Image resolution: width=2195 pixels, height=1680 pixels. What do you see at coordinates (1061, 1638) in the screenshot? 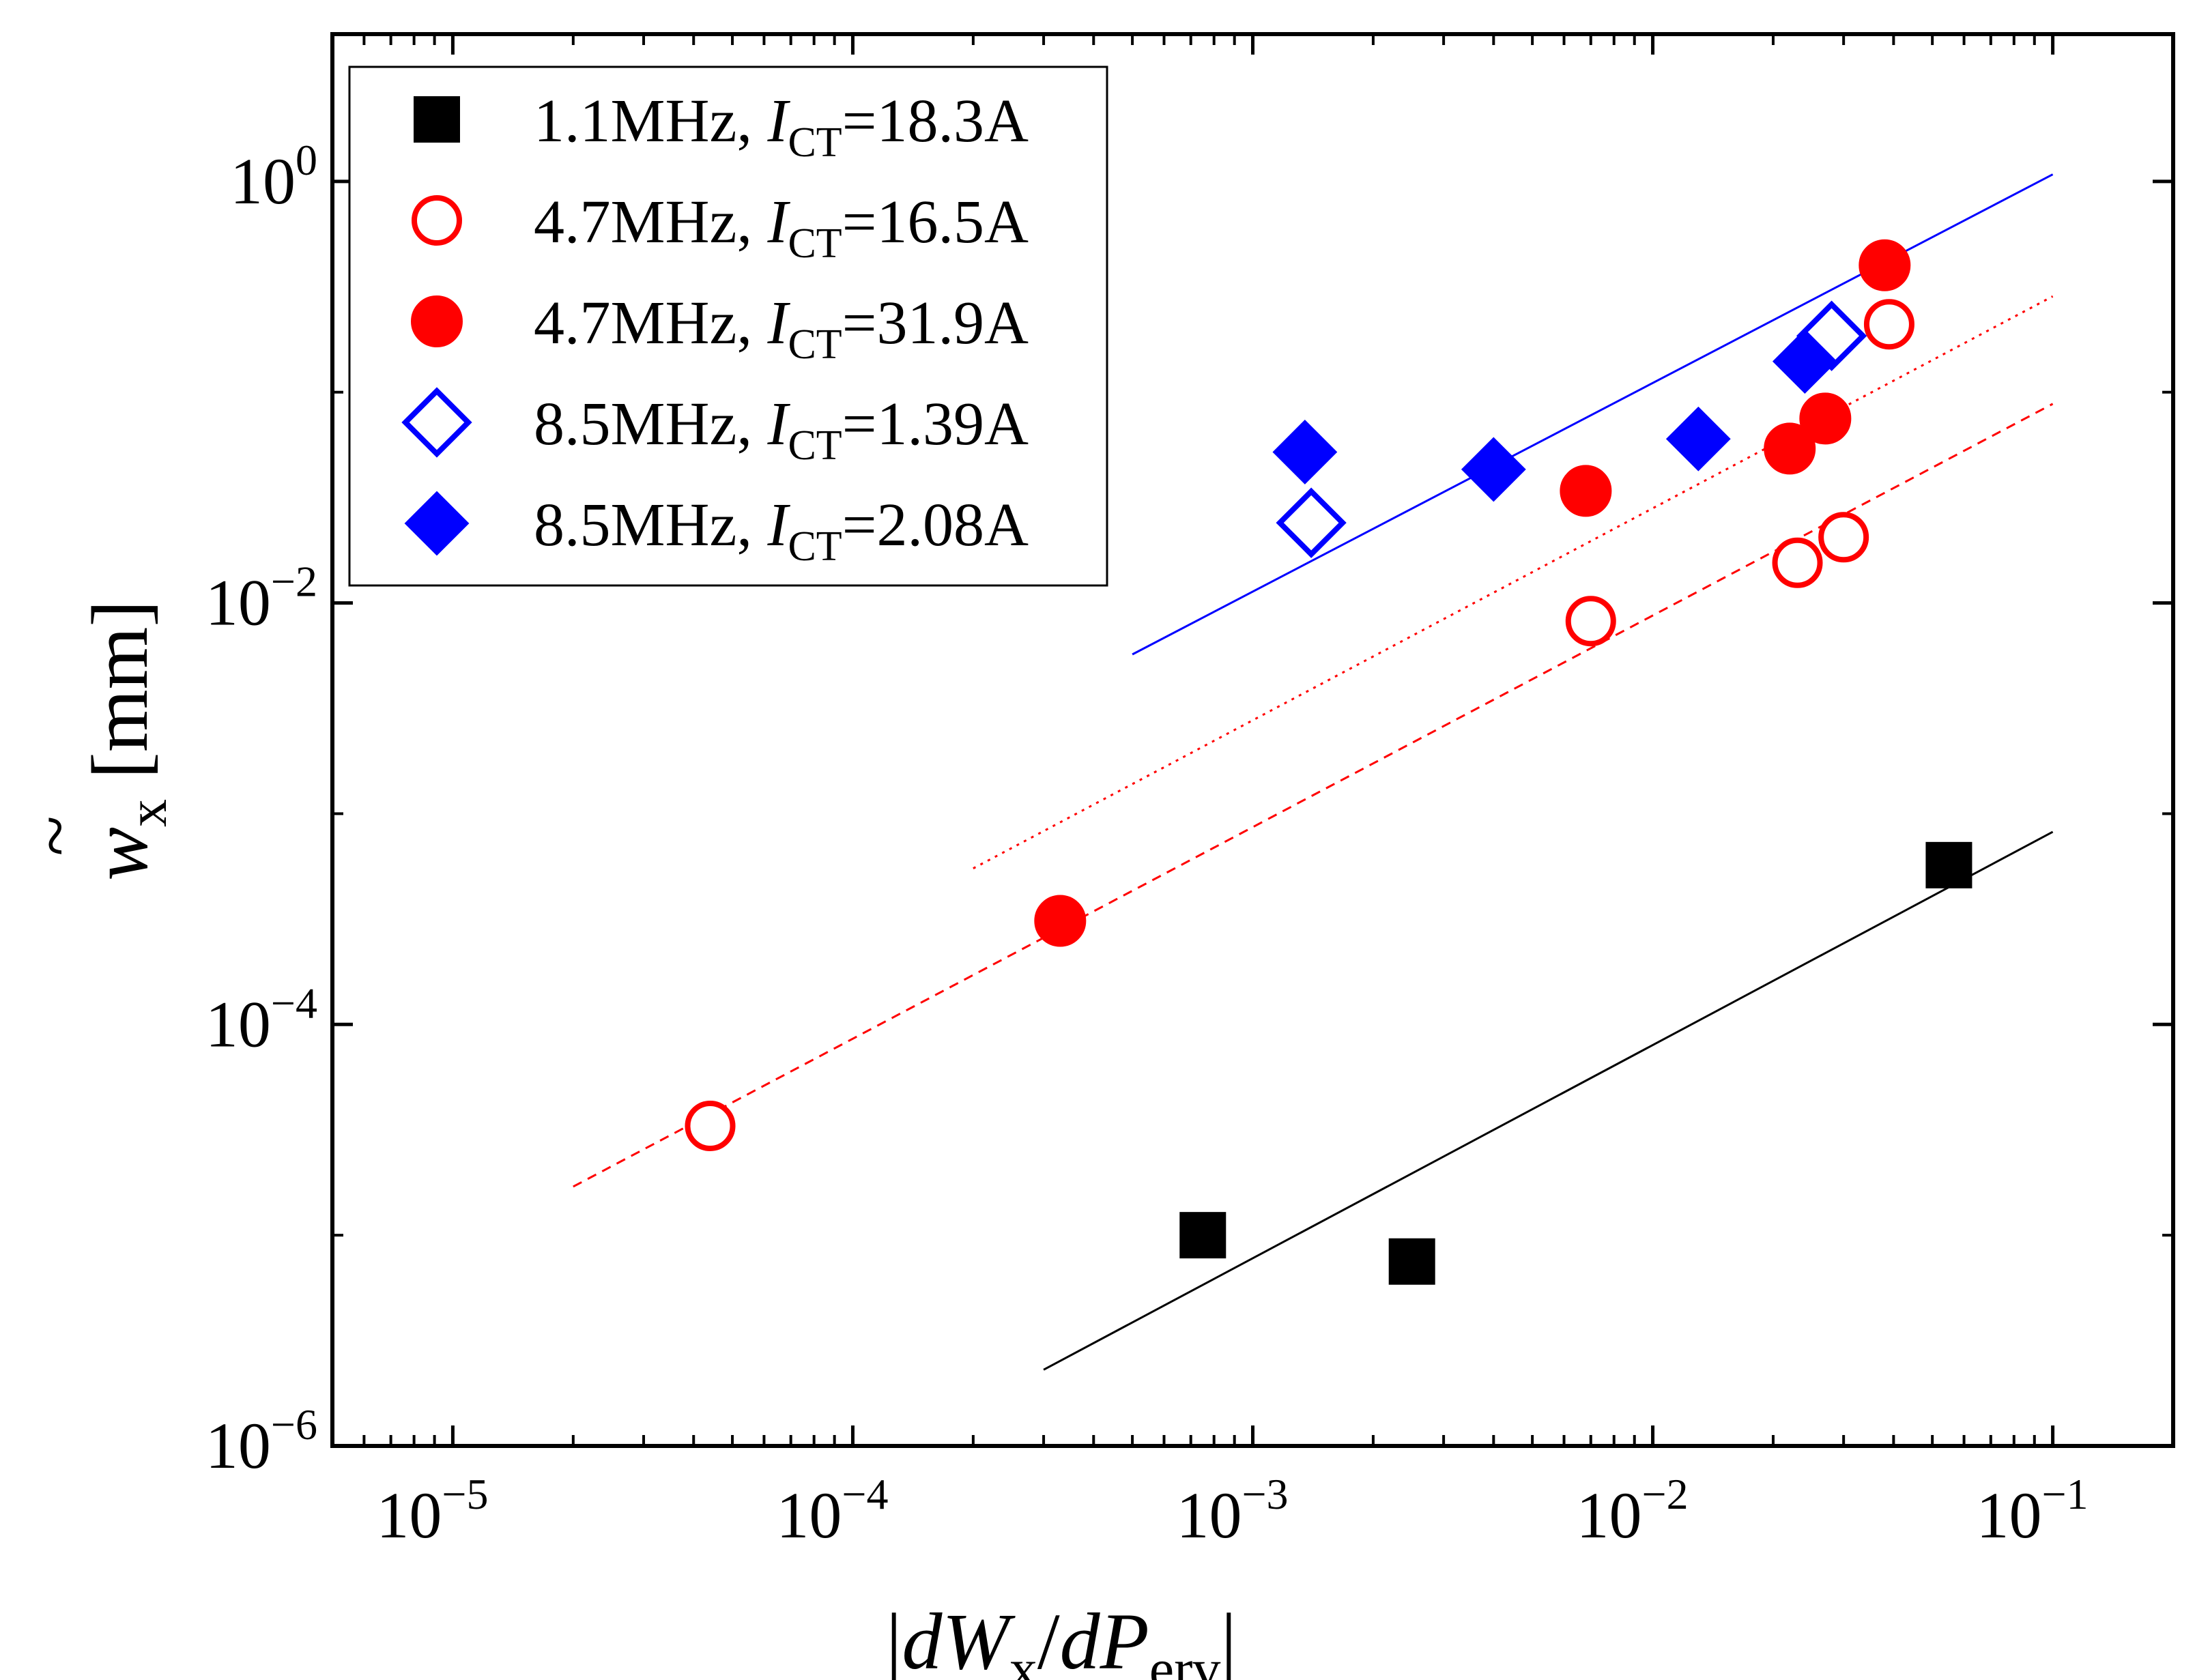
I see `x-axis-label: |dWx/dPerv|` at bounding box center [1061, 1638].